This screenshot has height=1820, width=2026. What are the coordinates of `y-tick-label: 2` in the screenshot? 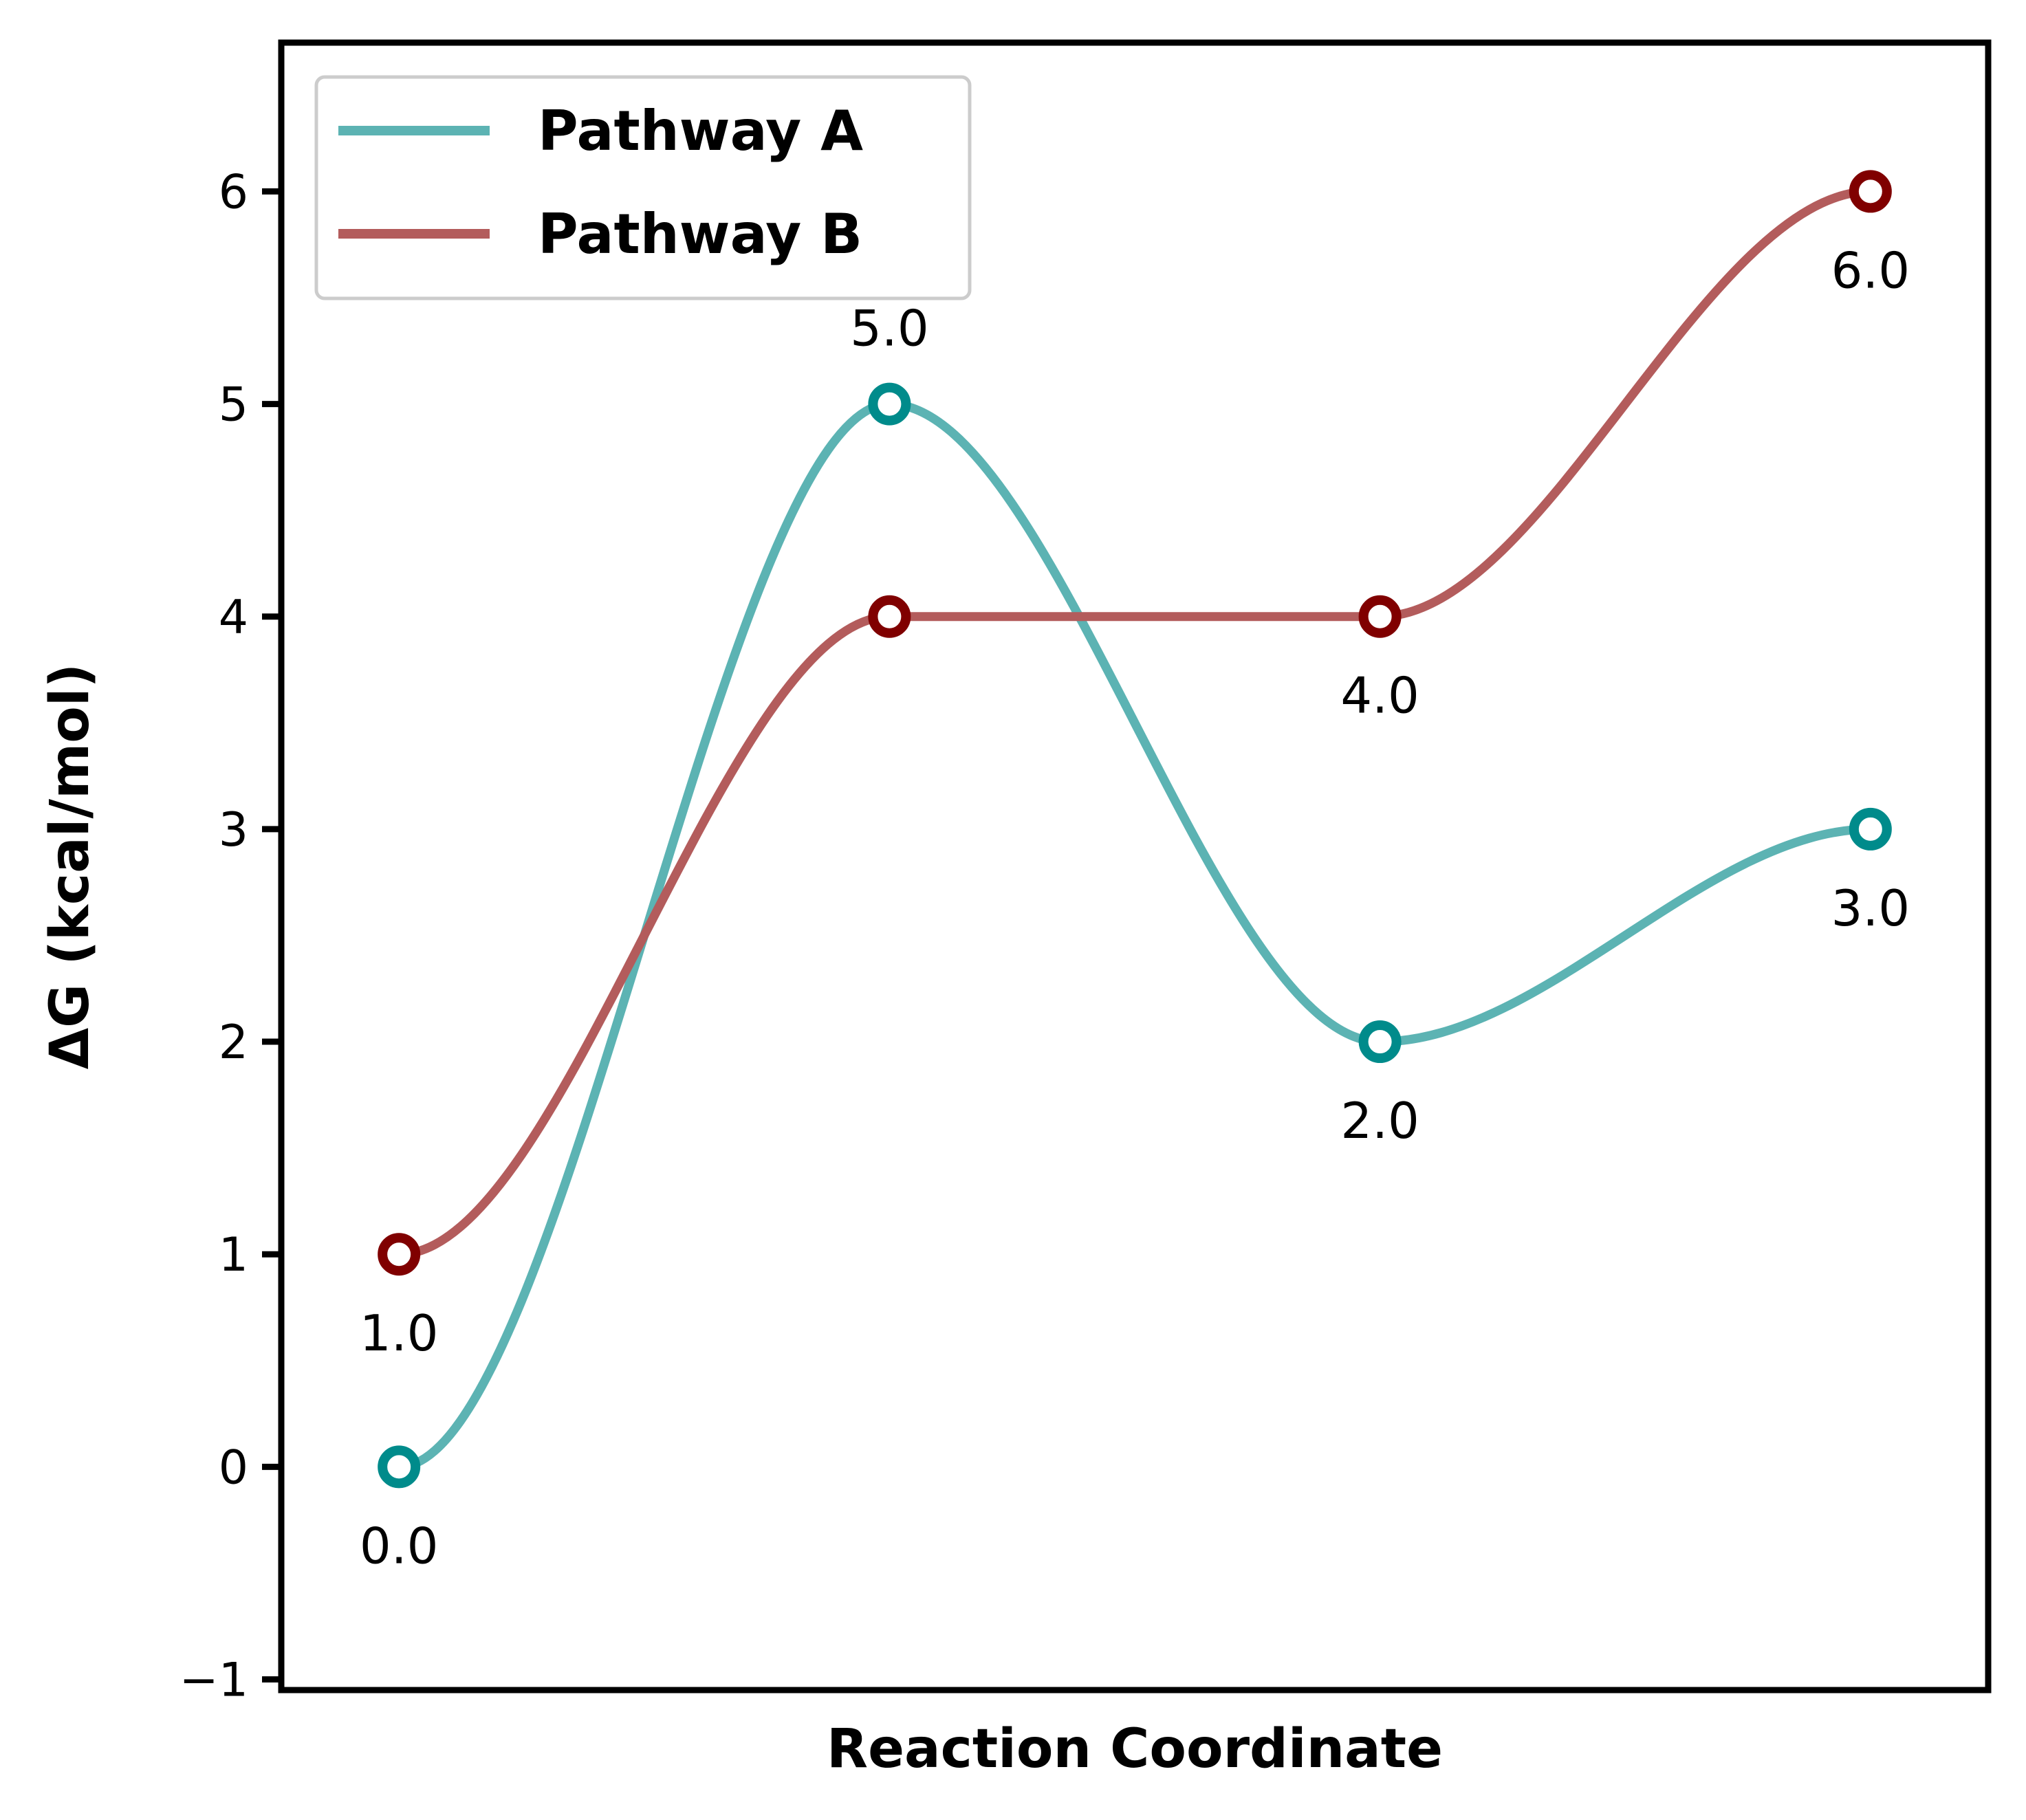 It's located at (233, 1043).